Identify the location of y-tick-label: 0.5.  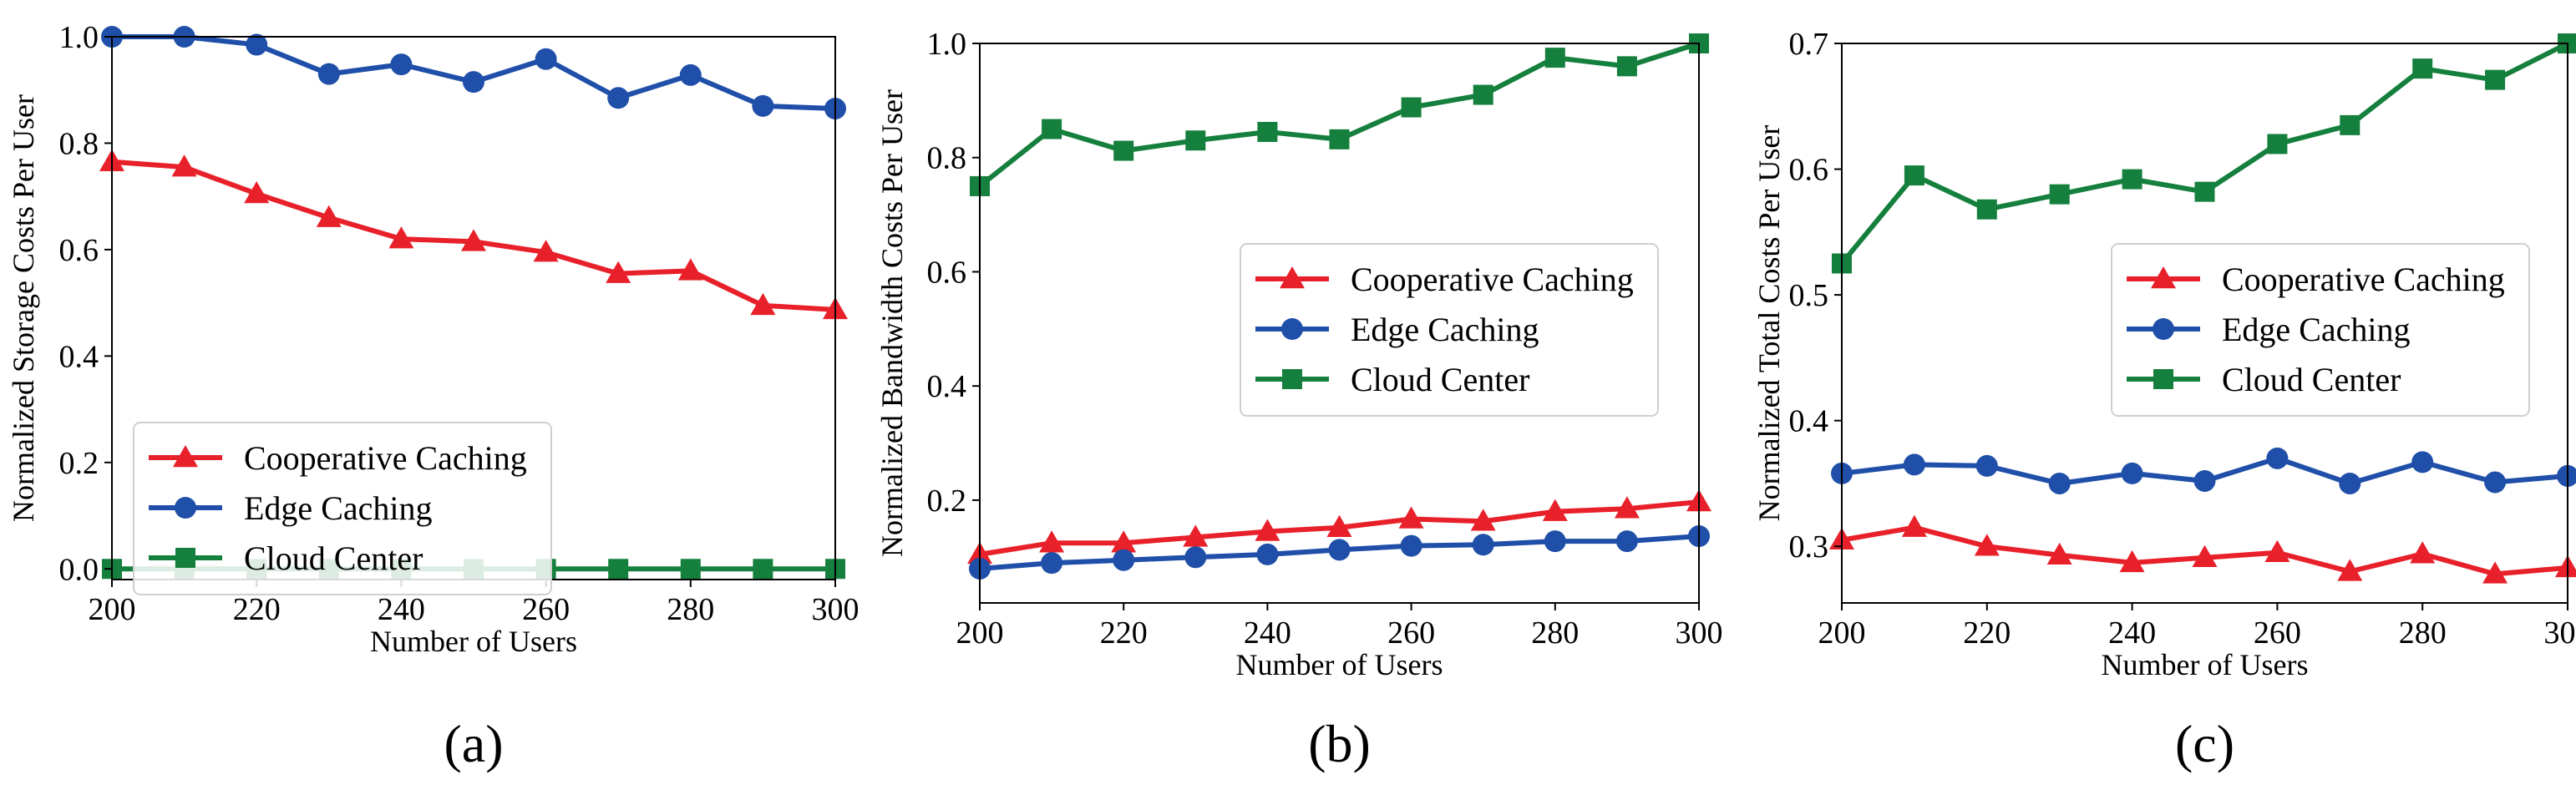
(1809, 295).